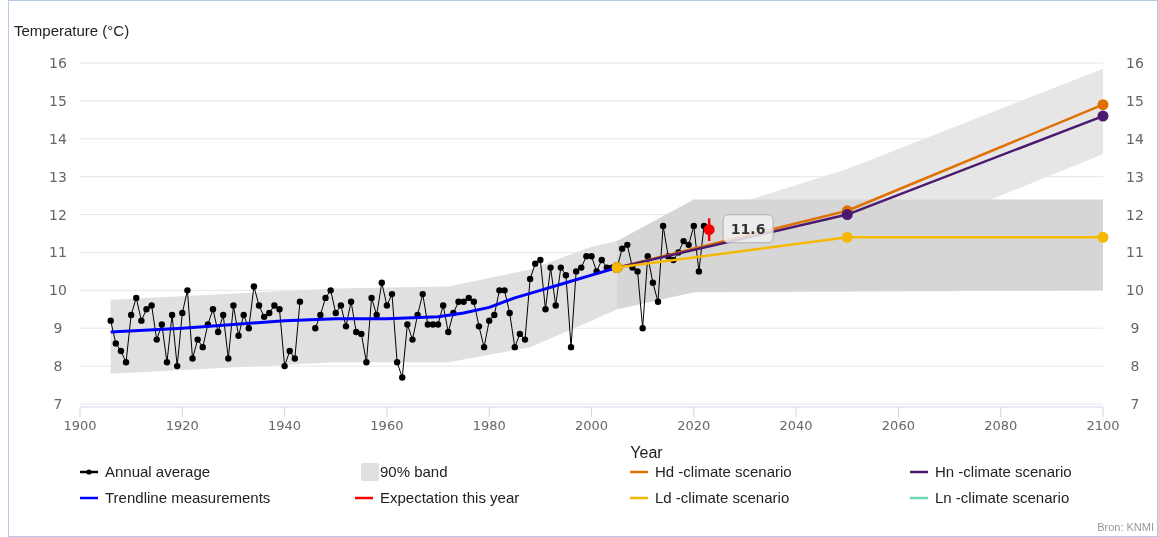 This screenshot has width=1158, height=537. Describe the element at coordinates (285, 425) in the screenshot. I see `x-tick-label: 1940` at that location.